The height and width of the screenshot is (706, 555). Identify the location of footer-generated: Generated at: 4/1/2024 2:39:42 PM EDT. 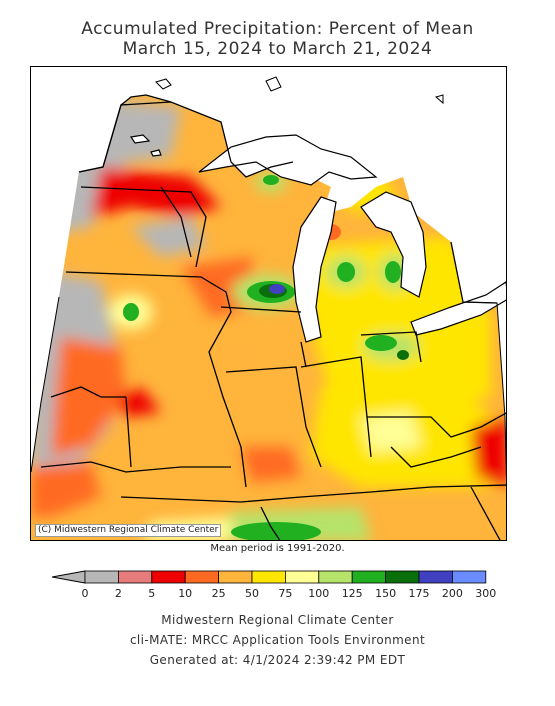
(277, 660).